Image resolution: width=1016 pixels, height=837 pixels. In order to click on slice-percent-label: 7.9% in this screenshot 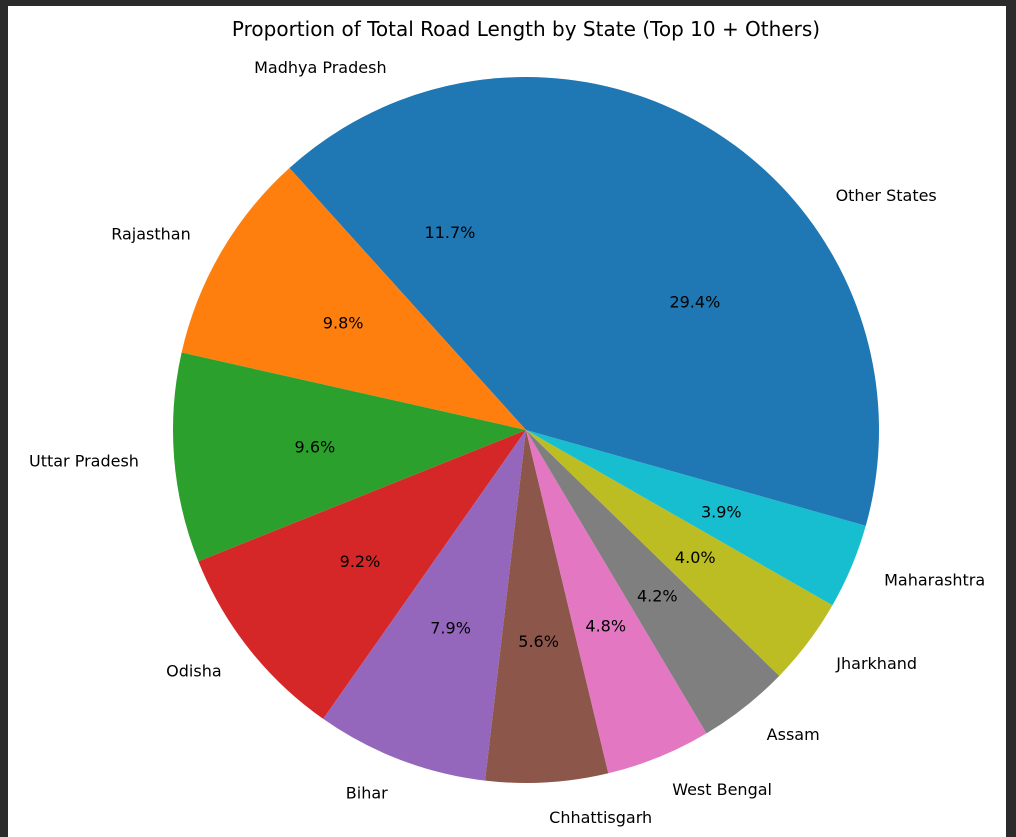, I will do `click(450, 627)`.